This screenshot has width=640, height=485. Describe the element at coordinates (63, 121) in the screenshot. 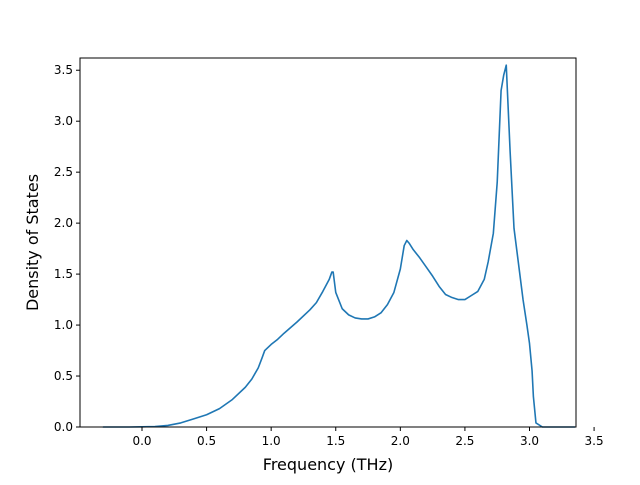

I see `y-tick-label: 3.0` at that location.